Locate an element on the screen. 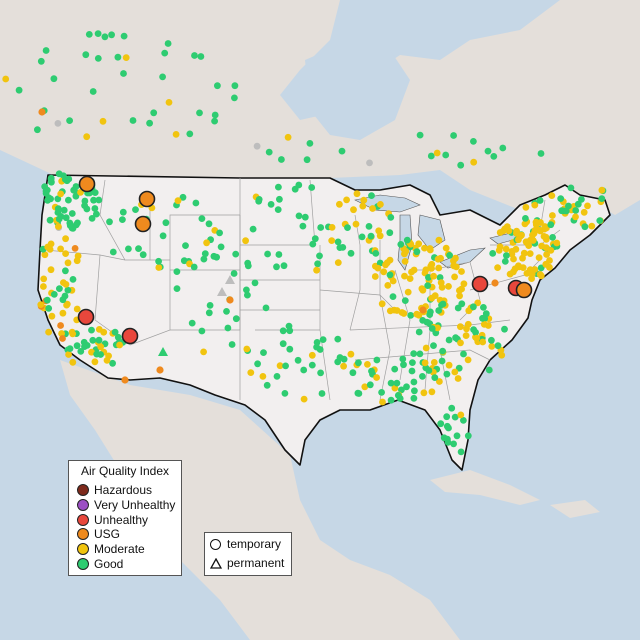  legend-label: Unhealthy is located at coordinates (121, 519).